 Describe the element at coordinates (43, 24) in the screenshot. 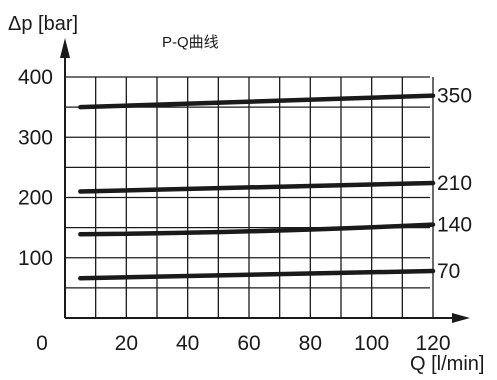

I see `y-axis-title: Δp [bar]` at that location.